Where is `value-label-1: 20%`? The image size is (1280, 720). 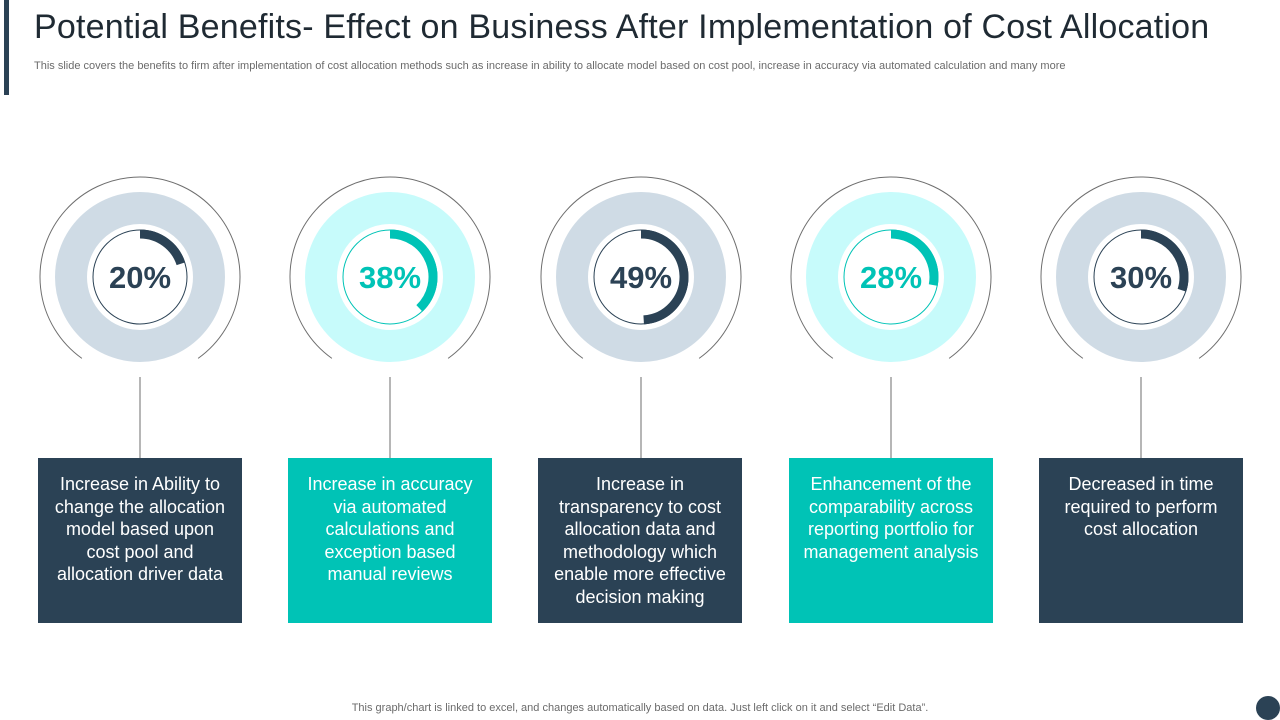
value-label-1: 20% is located at coordinates (140, 277).